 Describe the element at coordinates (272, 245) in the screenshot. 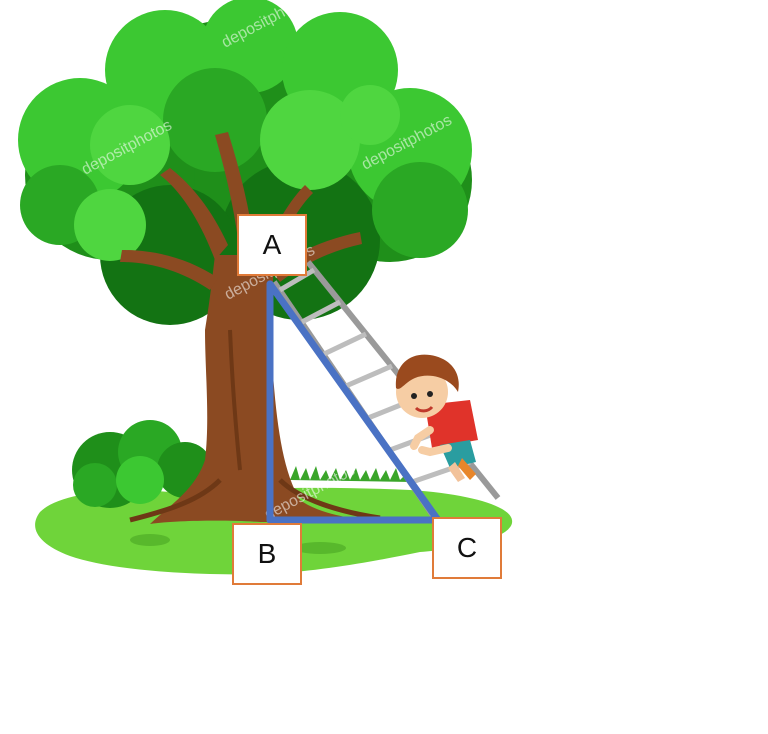

I see `vertex-label-a: A` at that location.